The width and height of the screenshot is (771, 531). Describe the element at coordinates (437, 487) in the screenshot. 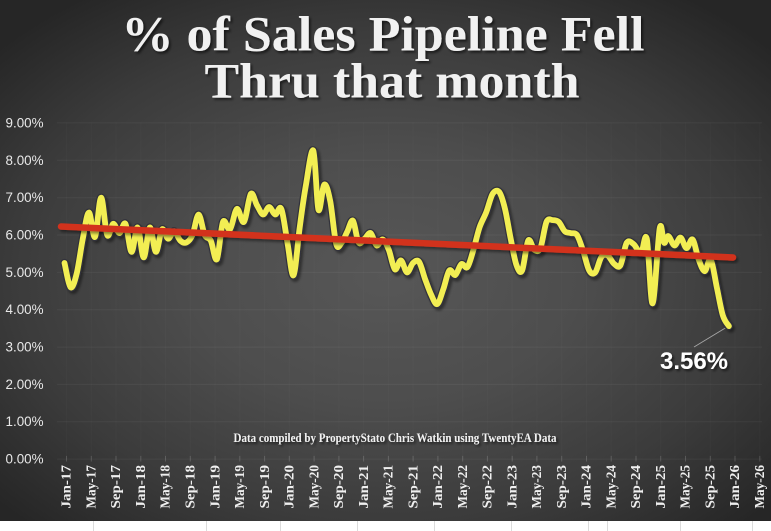

I see `svg-text: Jan-22` at that location.